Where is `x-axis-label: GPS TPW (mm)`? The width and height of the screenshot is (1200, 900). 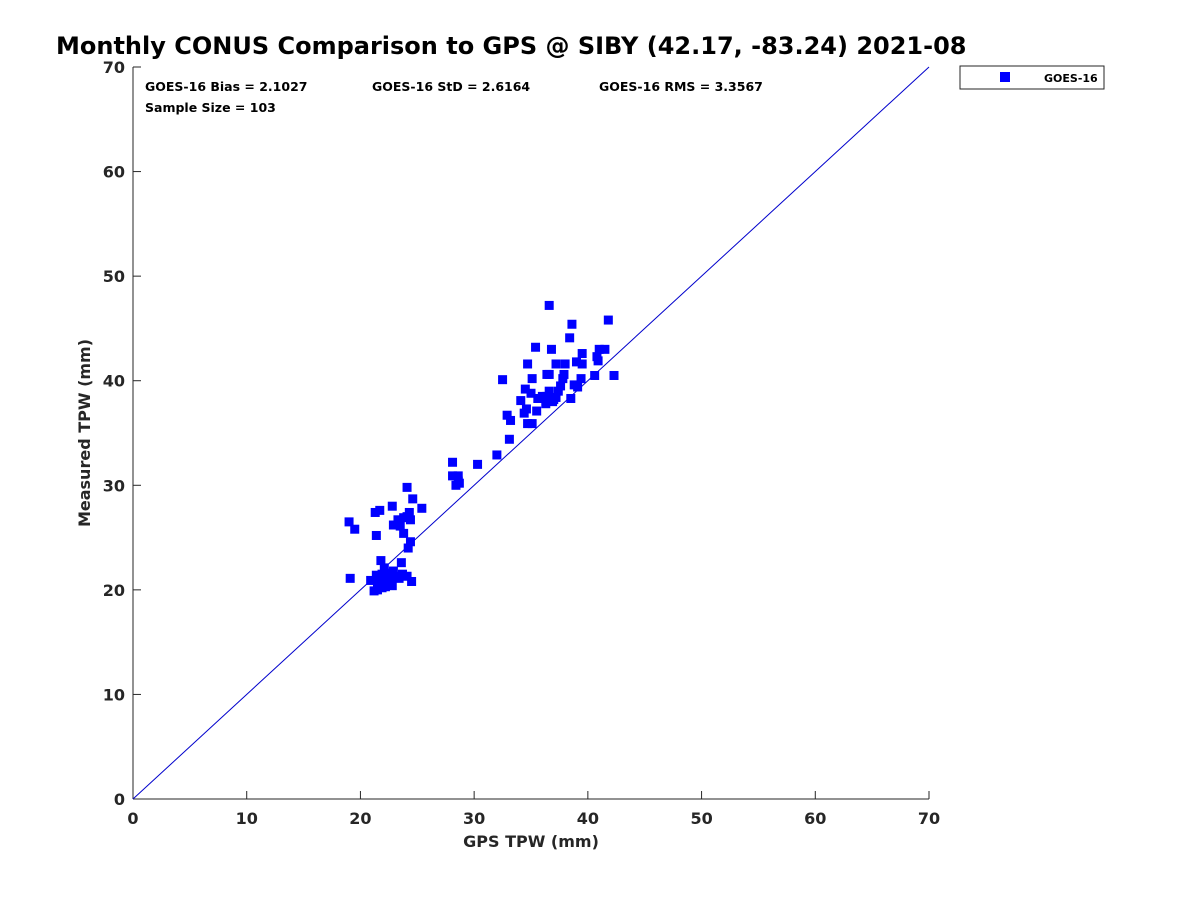 x-axis-label: GPS TPW (mm) is located at coordinates (531, 841).